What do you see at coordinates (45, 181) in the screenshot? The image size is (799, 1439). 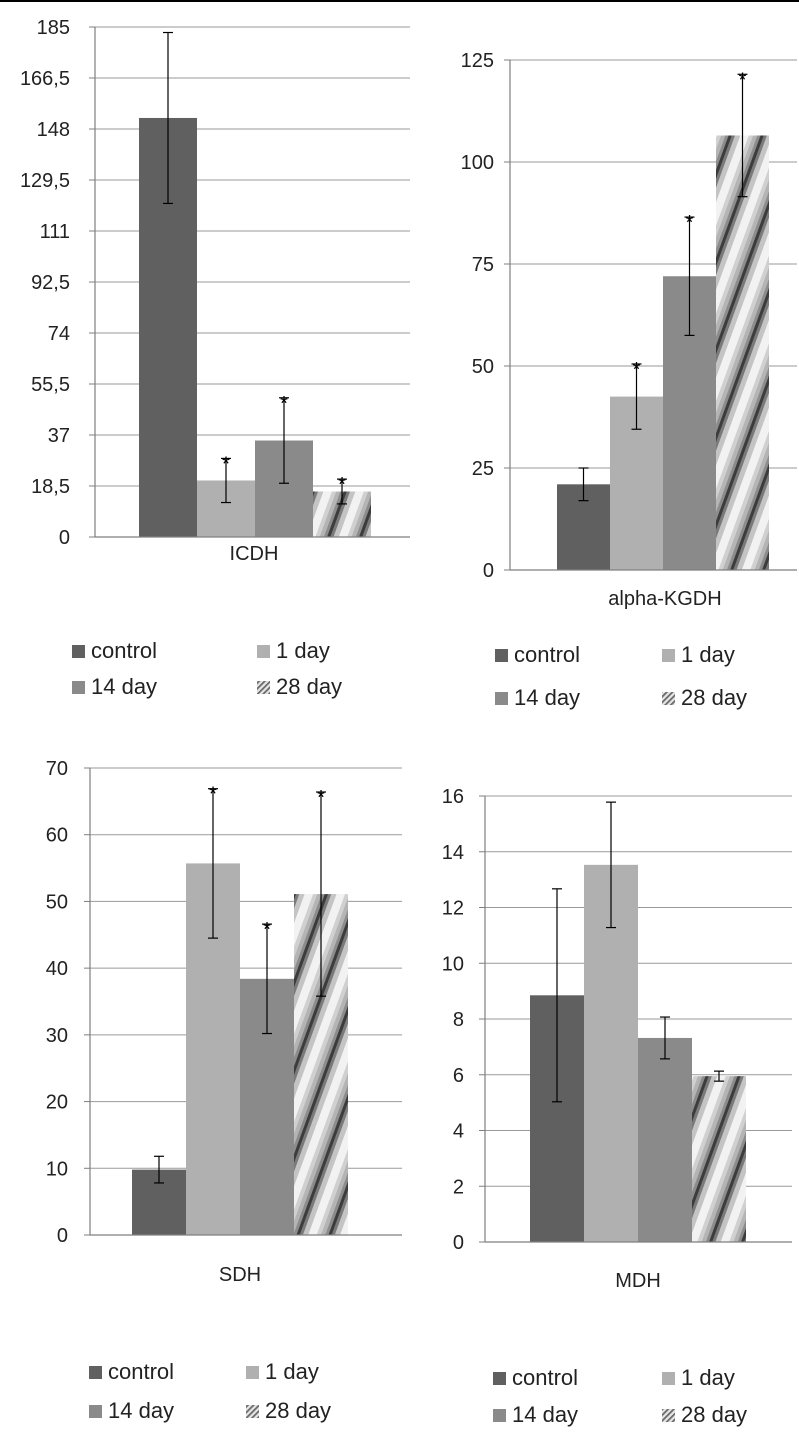 I see `y-tick-label: 129,5` at bounding box center [45, 181].